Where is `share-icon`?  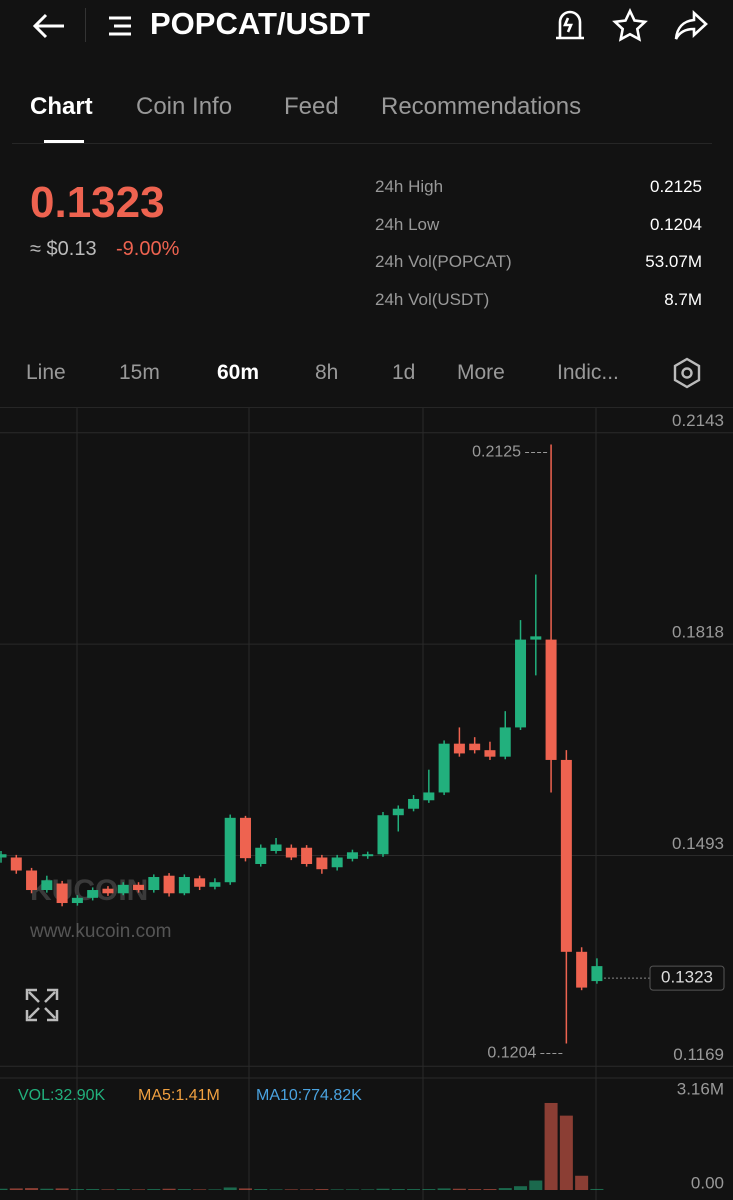 share-icon is located at coordinates (691, 26).